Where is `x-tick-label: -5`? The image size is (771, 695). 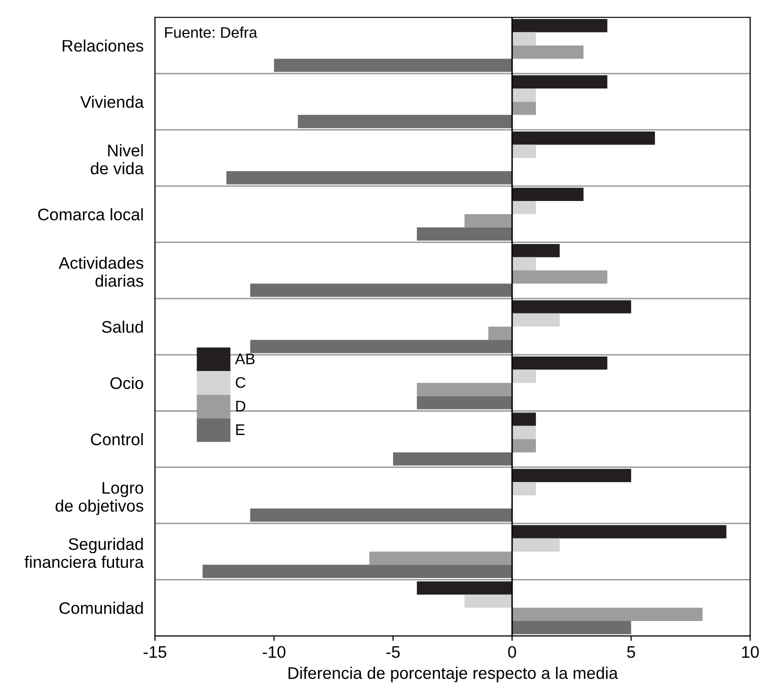
x-tick-label: -5 is located at coordinates (393, 652).